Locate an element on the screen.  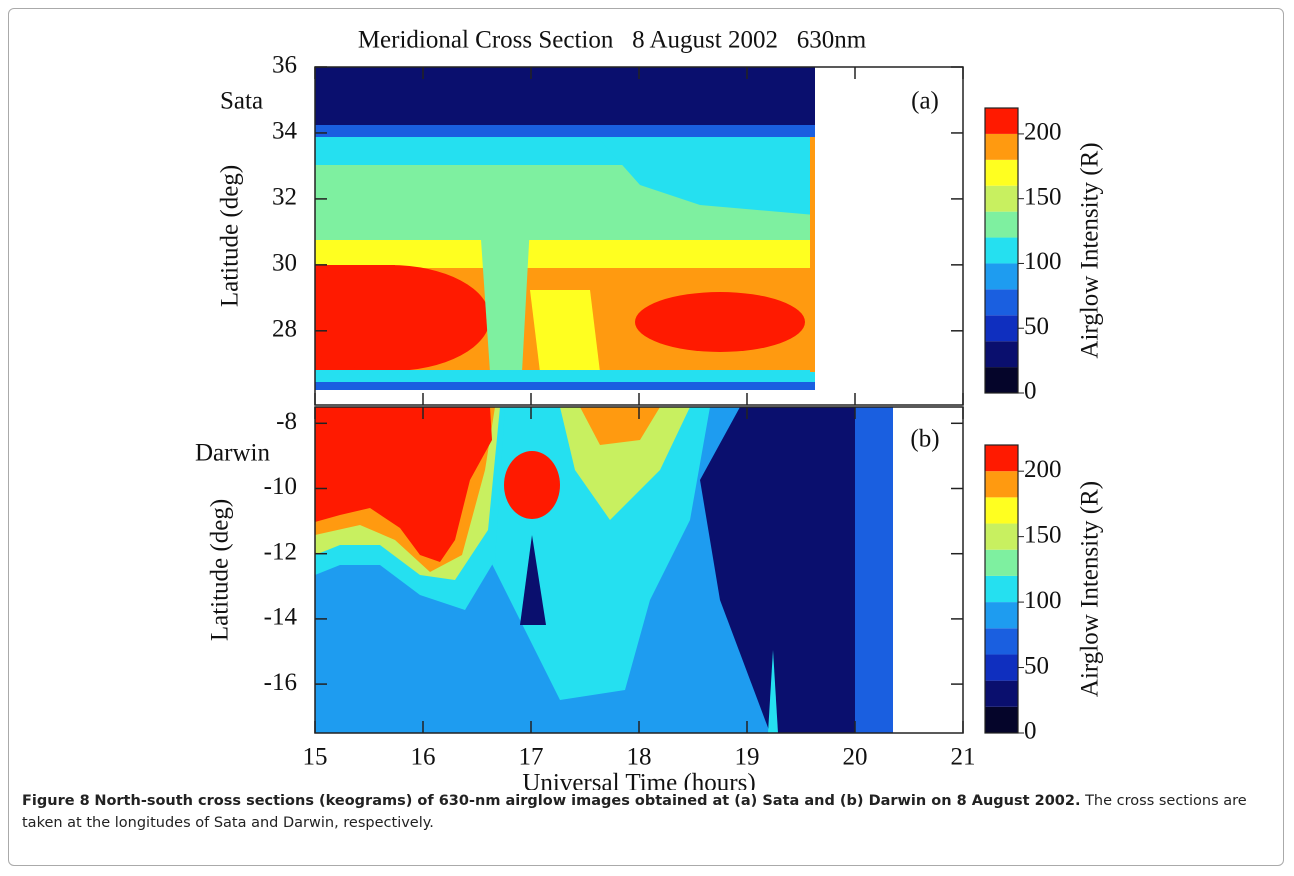
y-tick-label: -14 is located at coordinates (281, 617).